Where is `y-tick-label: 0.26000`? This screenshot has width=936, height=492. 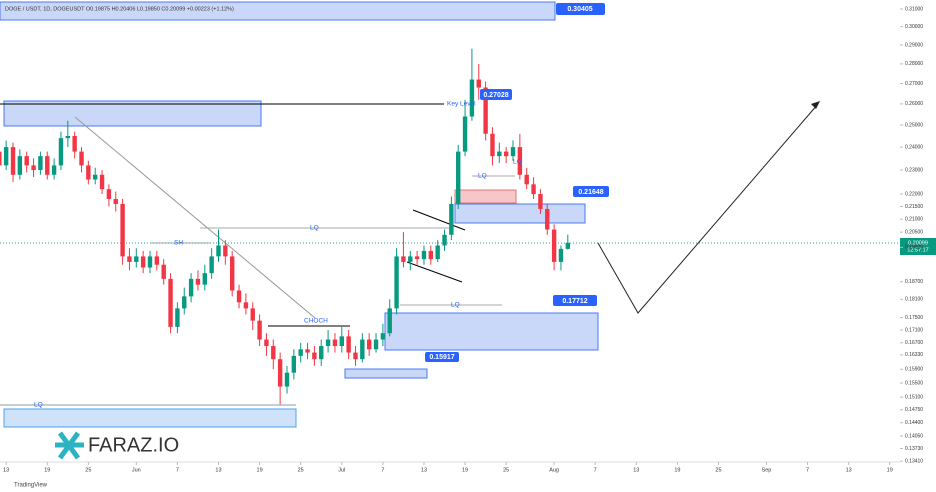 y-tick-label: 0.26000 is located at coordinates (914, 104).